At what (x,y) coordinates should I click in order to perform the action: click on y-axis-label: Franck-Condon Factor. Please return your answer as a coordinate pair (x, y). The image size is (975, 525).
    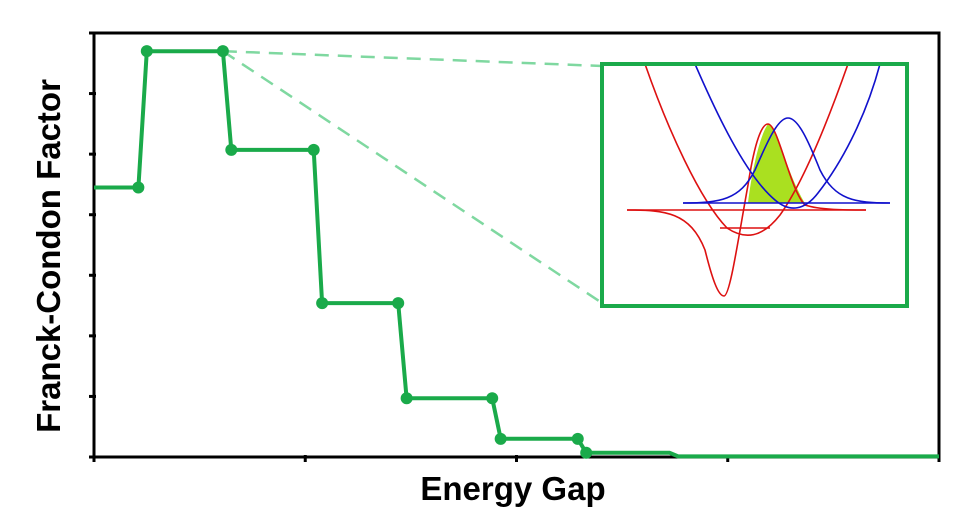
    Looking at the image, I should click on (48, 256).